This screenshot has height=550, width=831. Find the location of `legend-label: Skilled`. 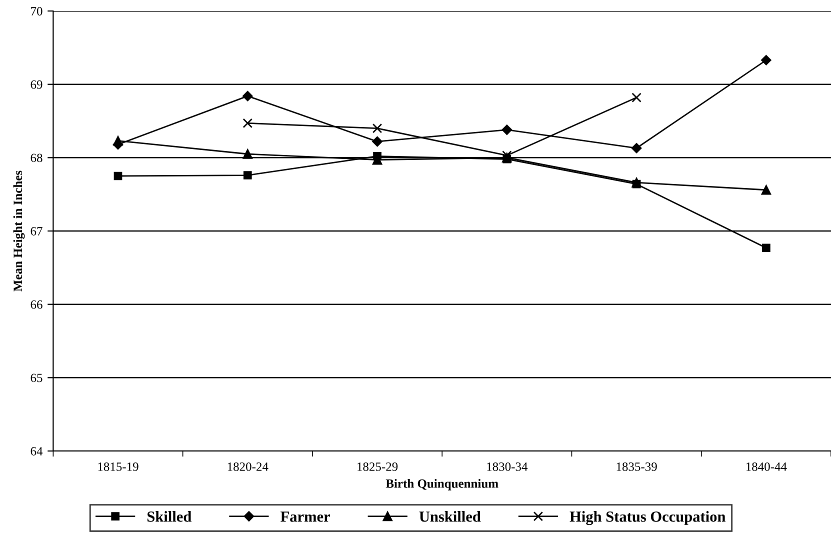

legend-label: Skilled is located at coordinates (169, 516).